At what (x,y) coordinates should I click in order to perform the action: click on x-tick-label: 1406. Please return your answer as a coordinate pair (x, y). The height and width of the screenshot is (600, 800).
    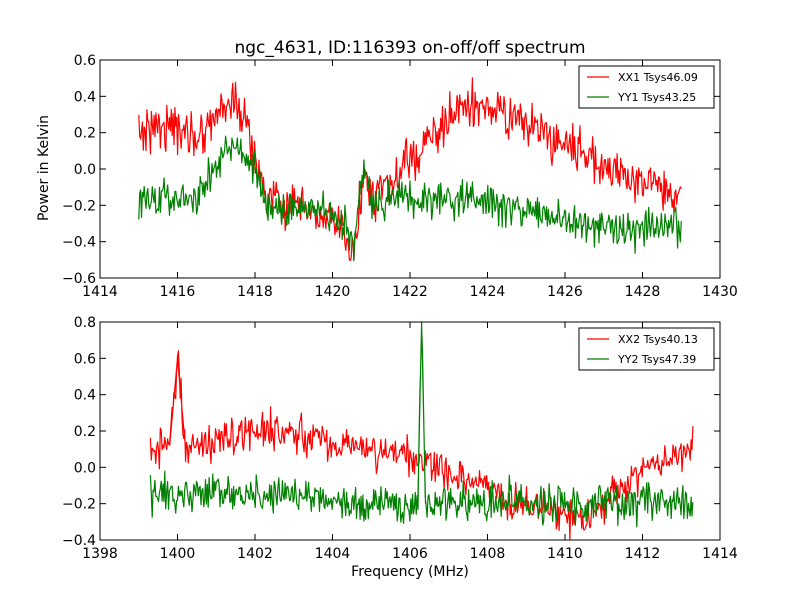
    Looking at the image, I should click on (410, 554).